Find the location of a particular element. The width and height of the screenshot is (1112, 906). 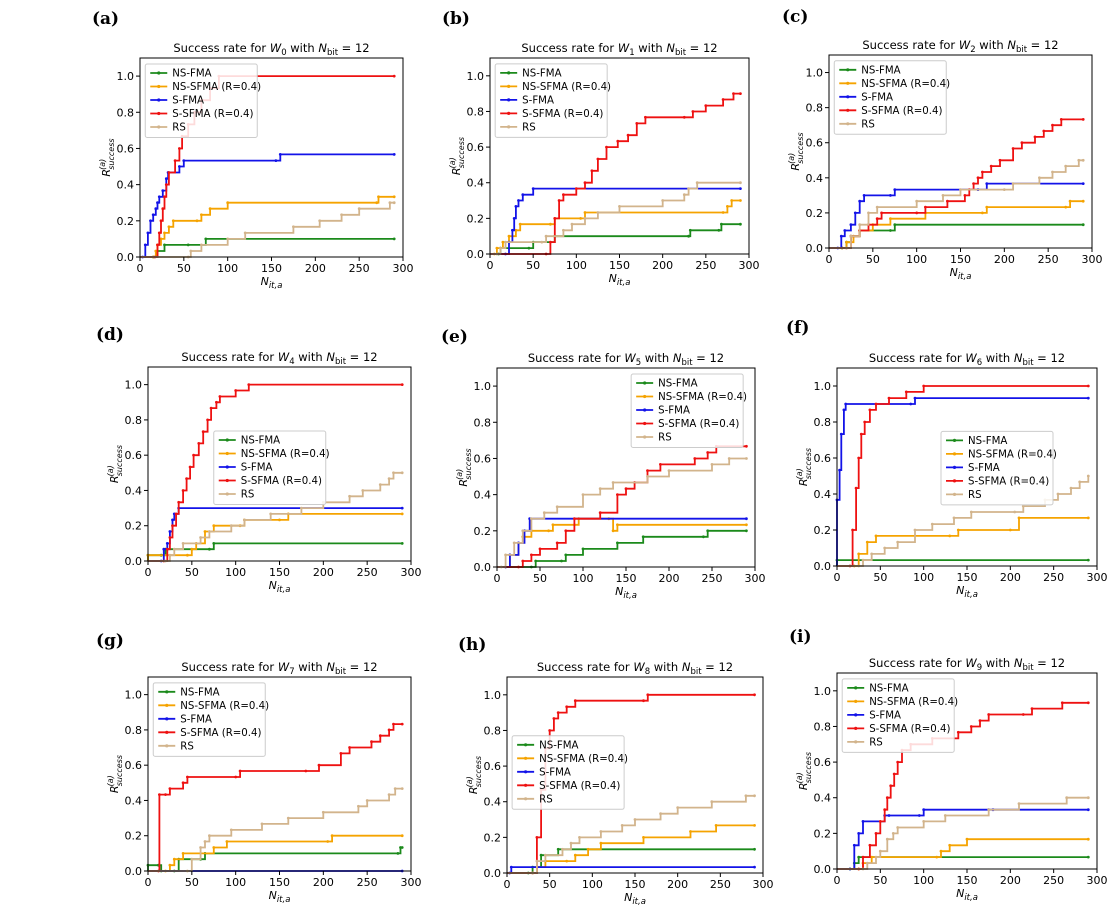

y-tick-label: 0.8 is located at coordinates (134, 730).